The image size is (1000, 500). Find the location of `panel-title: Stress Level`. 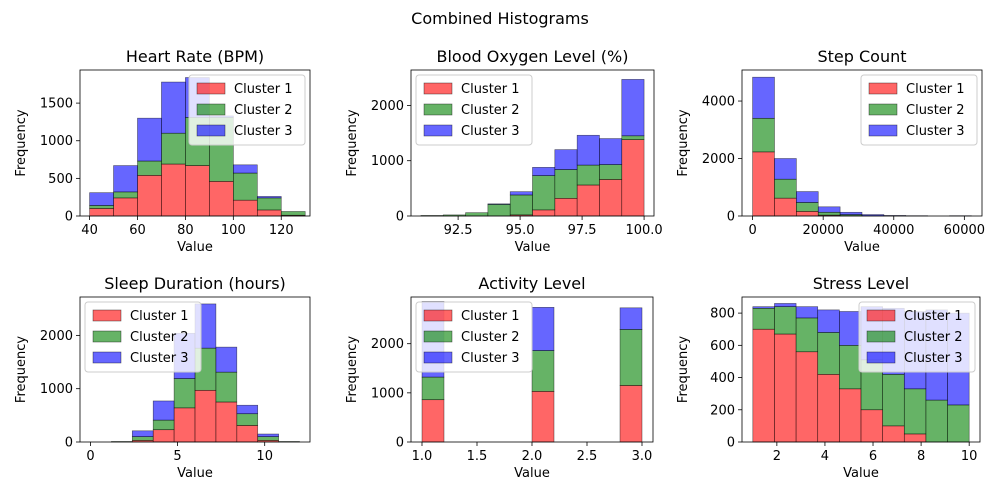

panel-title: Stress Level is located at coordinates (861, 283).